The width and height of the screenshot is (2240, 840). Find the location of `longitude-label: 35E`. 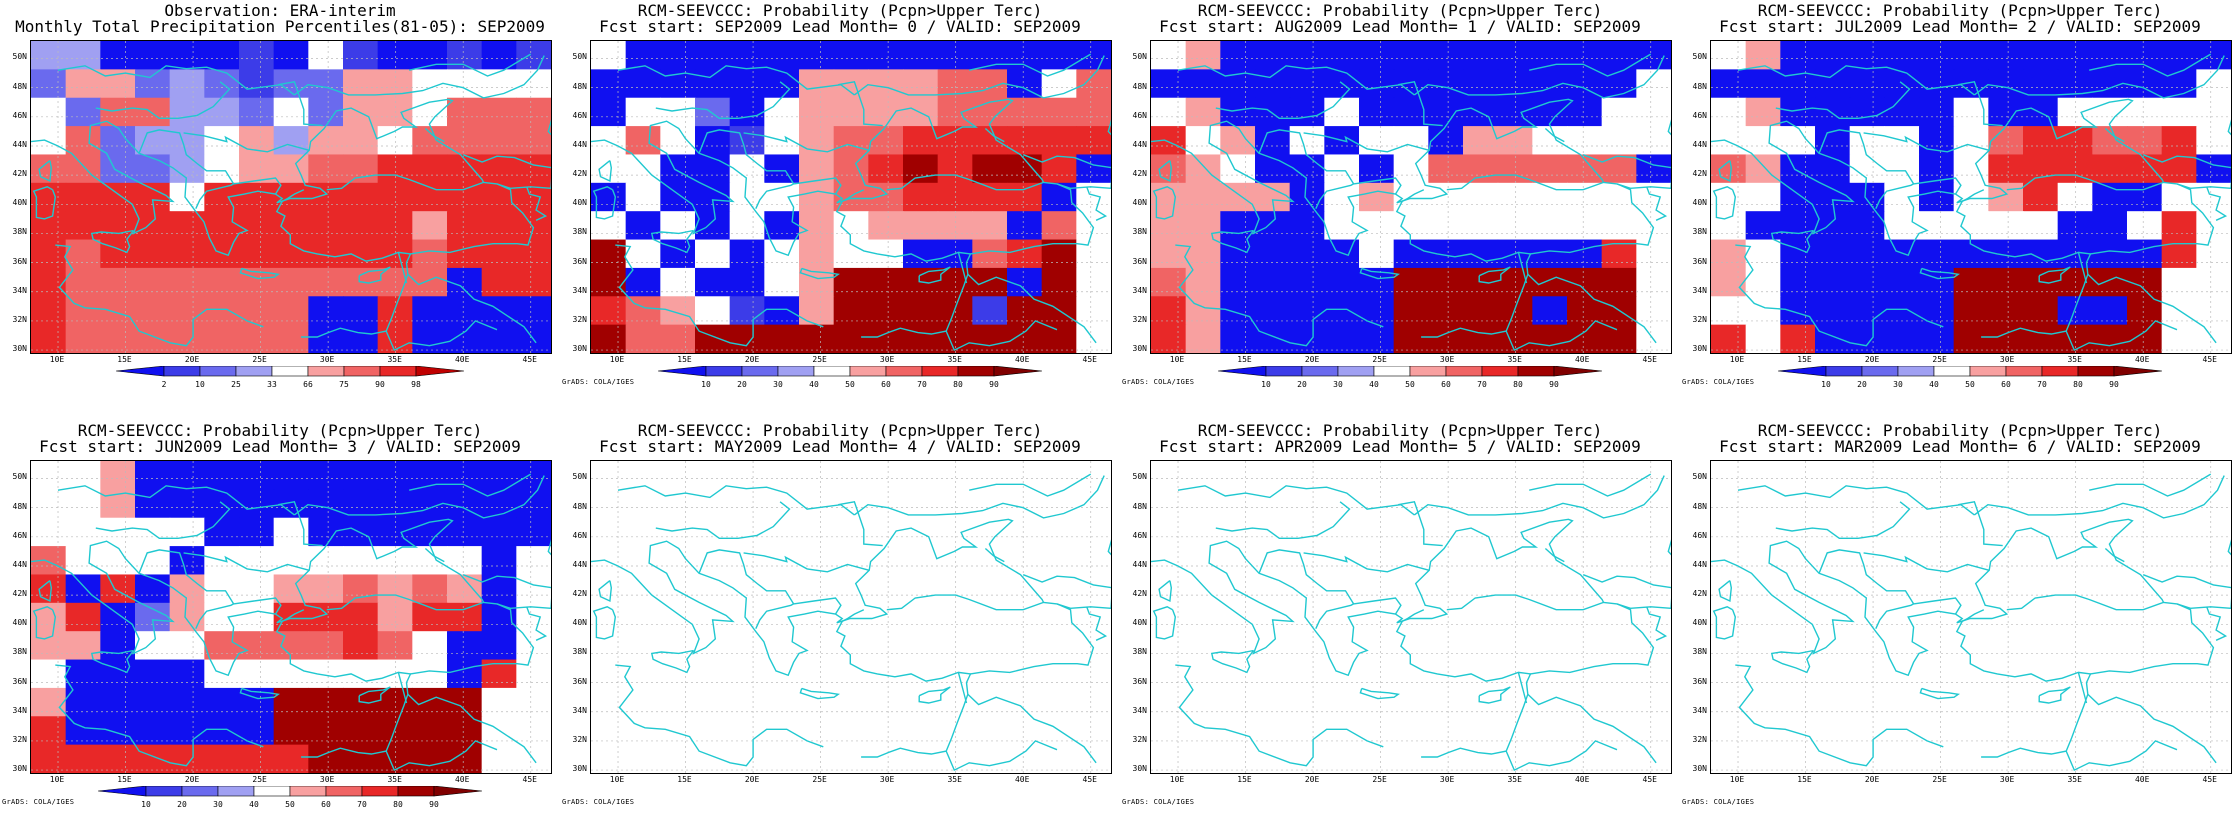

longitude-label: 35E is located at coordinates (1514, 359).